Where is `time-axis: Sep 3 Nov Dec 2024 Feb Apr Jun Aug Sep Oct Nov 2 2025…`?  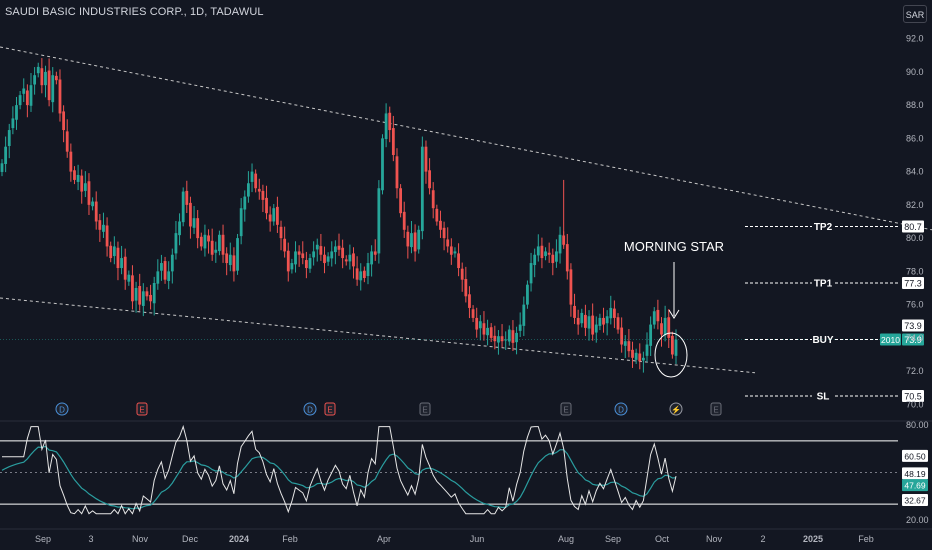
time-axis: Sep 3 Nov Dec 2024 Feb Apr Jun Aug Sep Oct Nov 2 2025… is located at coordinates (466, 536).